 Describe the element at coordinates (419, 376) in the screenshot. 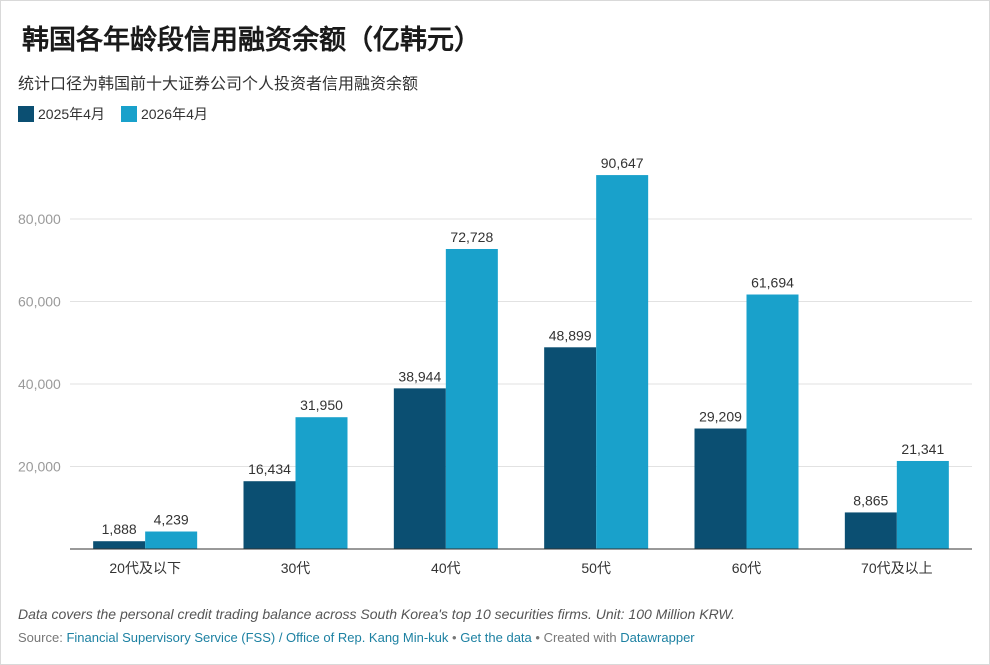

I see `data-label-2025-2: 38,944` at that location.